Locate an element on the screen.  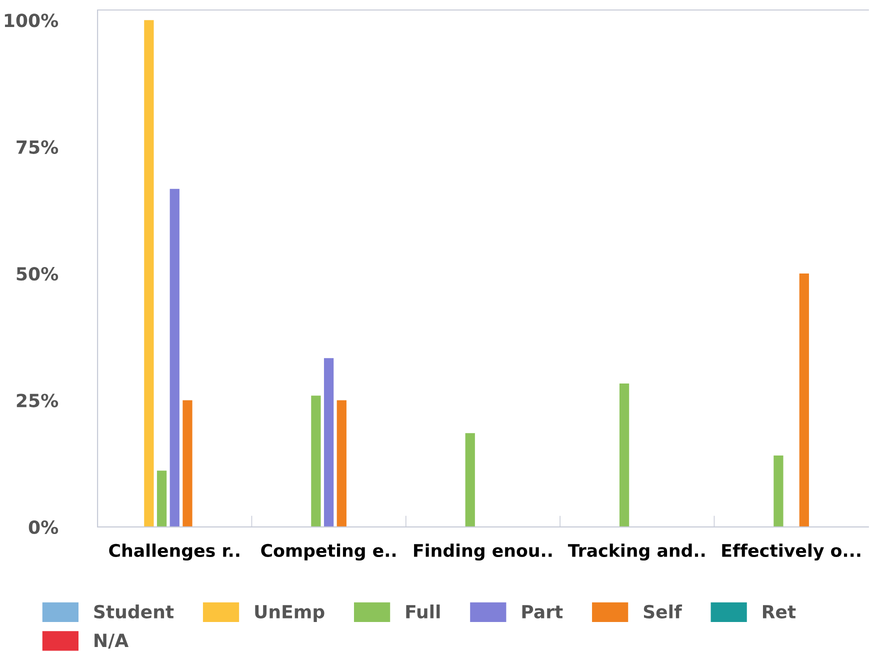
y-tick-label: 75% is located at coordinates (37, 147).